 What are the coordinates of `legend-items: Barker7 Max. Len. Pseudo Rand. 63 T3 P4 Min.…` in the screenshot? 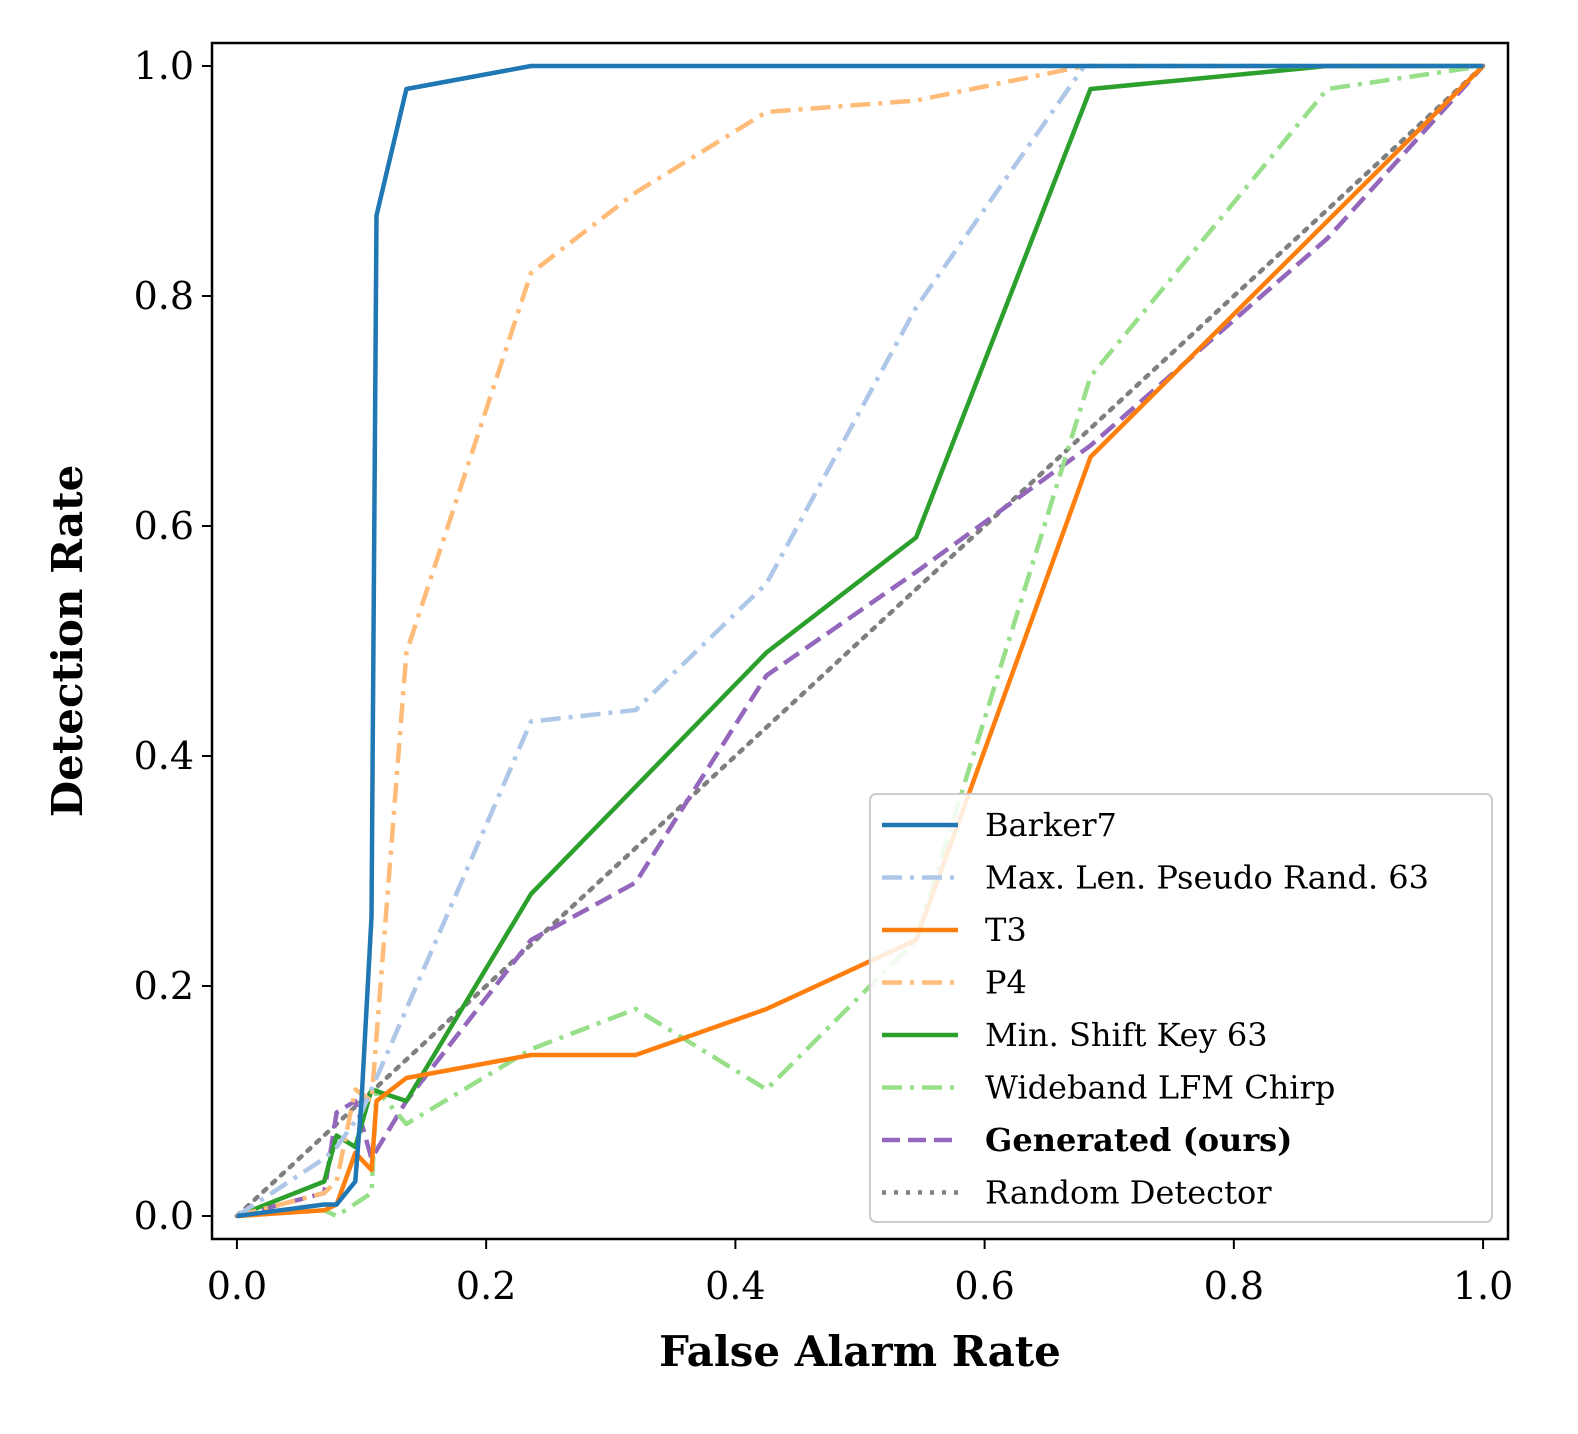 It's located at (1155, 1009).